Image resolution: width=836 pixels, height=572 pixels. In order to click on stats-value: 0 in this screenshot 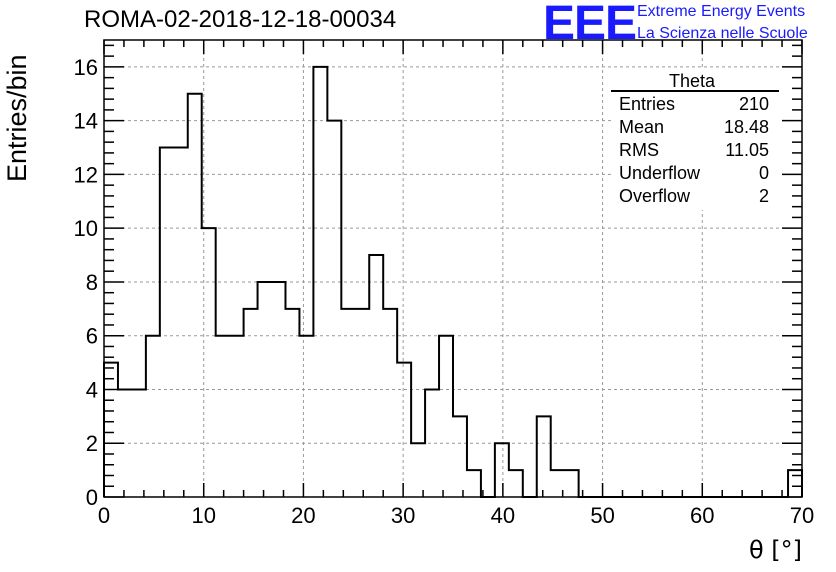, I will do `click(764, 173)`.